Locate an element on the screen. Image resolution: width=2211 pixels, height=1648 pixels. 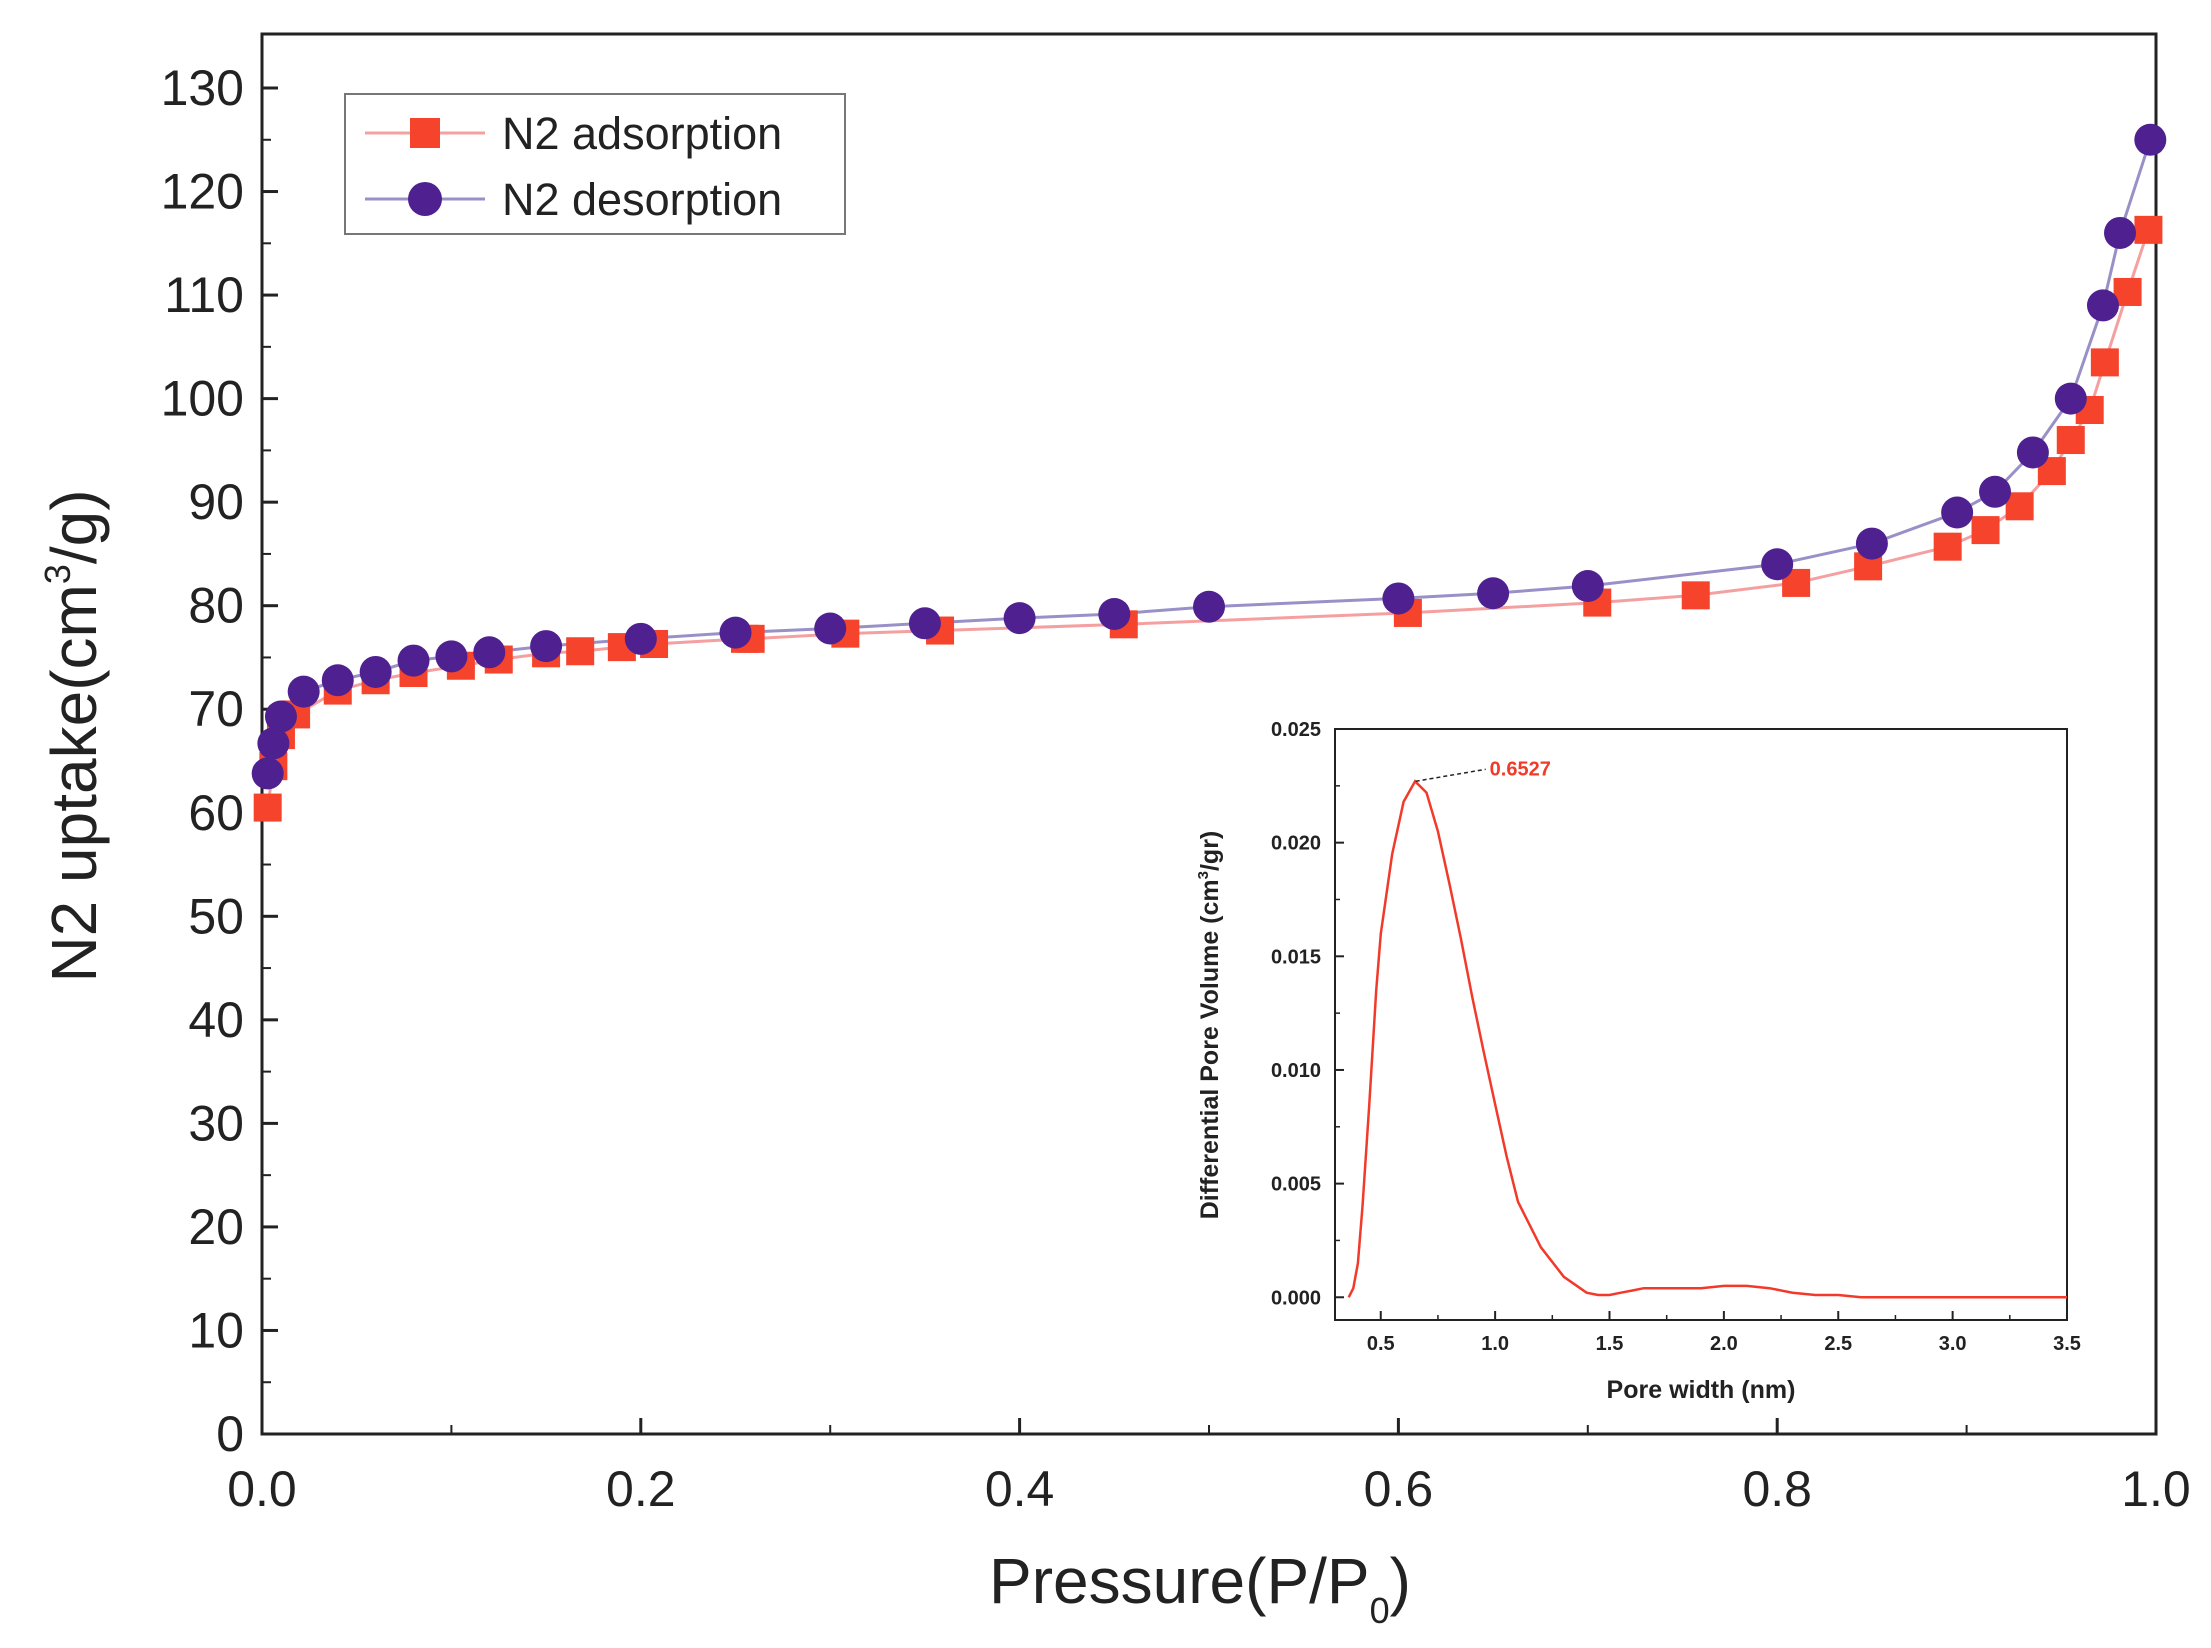
legend-desorption-marker is located at coordinates (425, 199).